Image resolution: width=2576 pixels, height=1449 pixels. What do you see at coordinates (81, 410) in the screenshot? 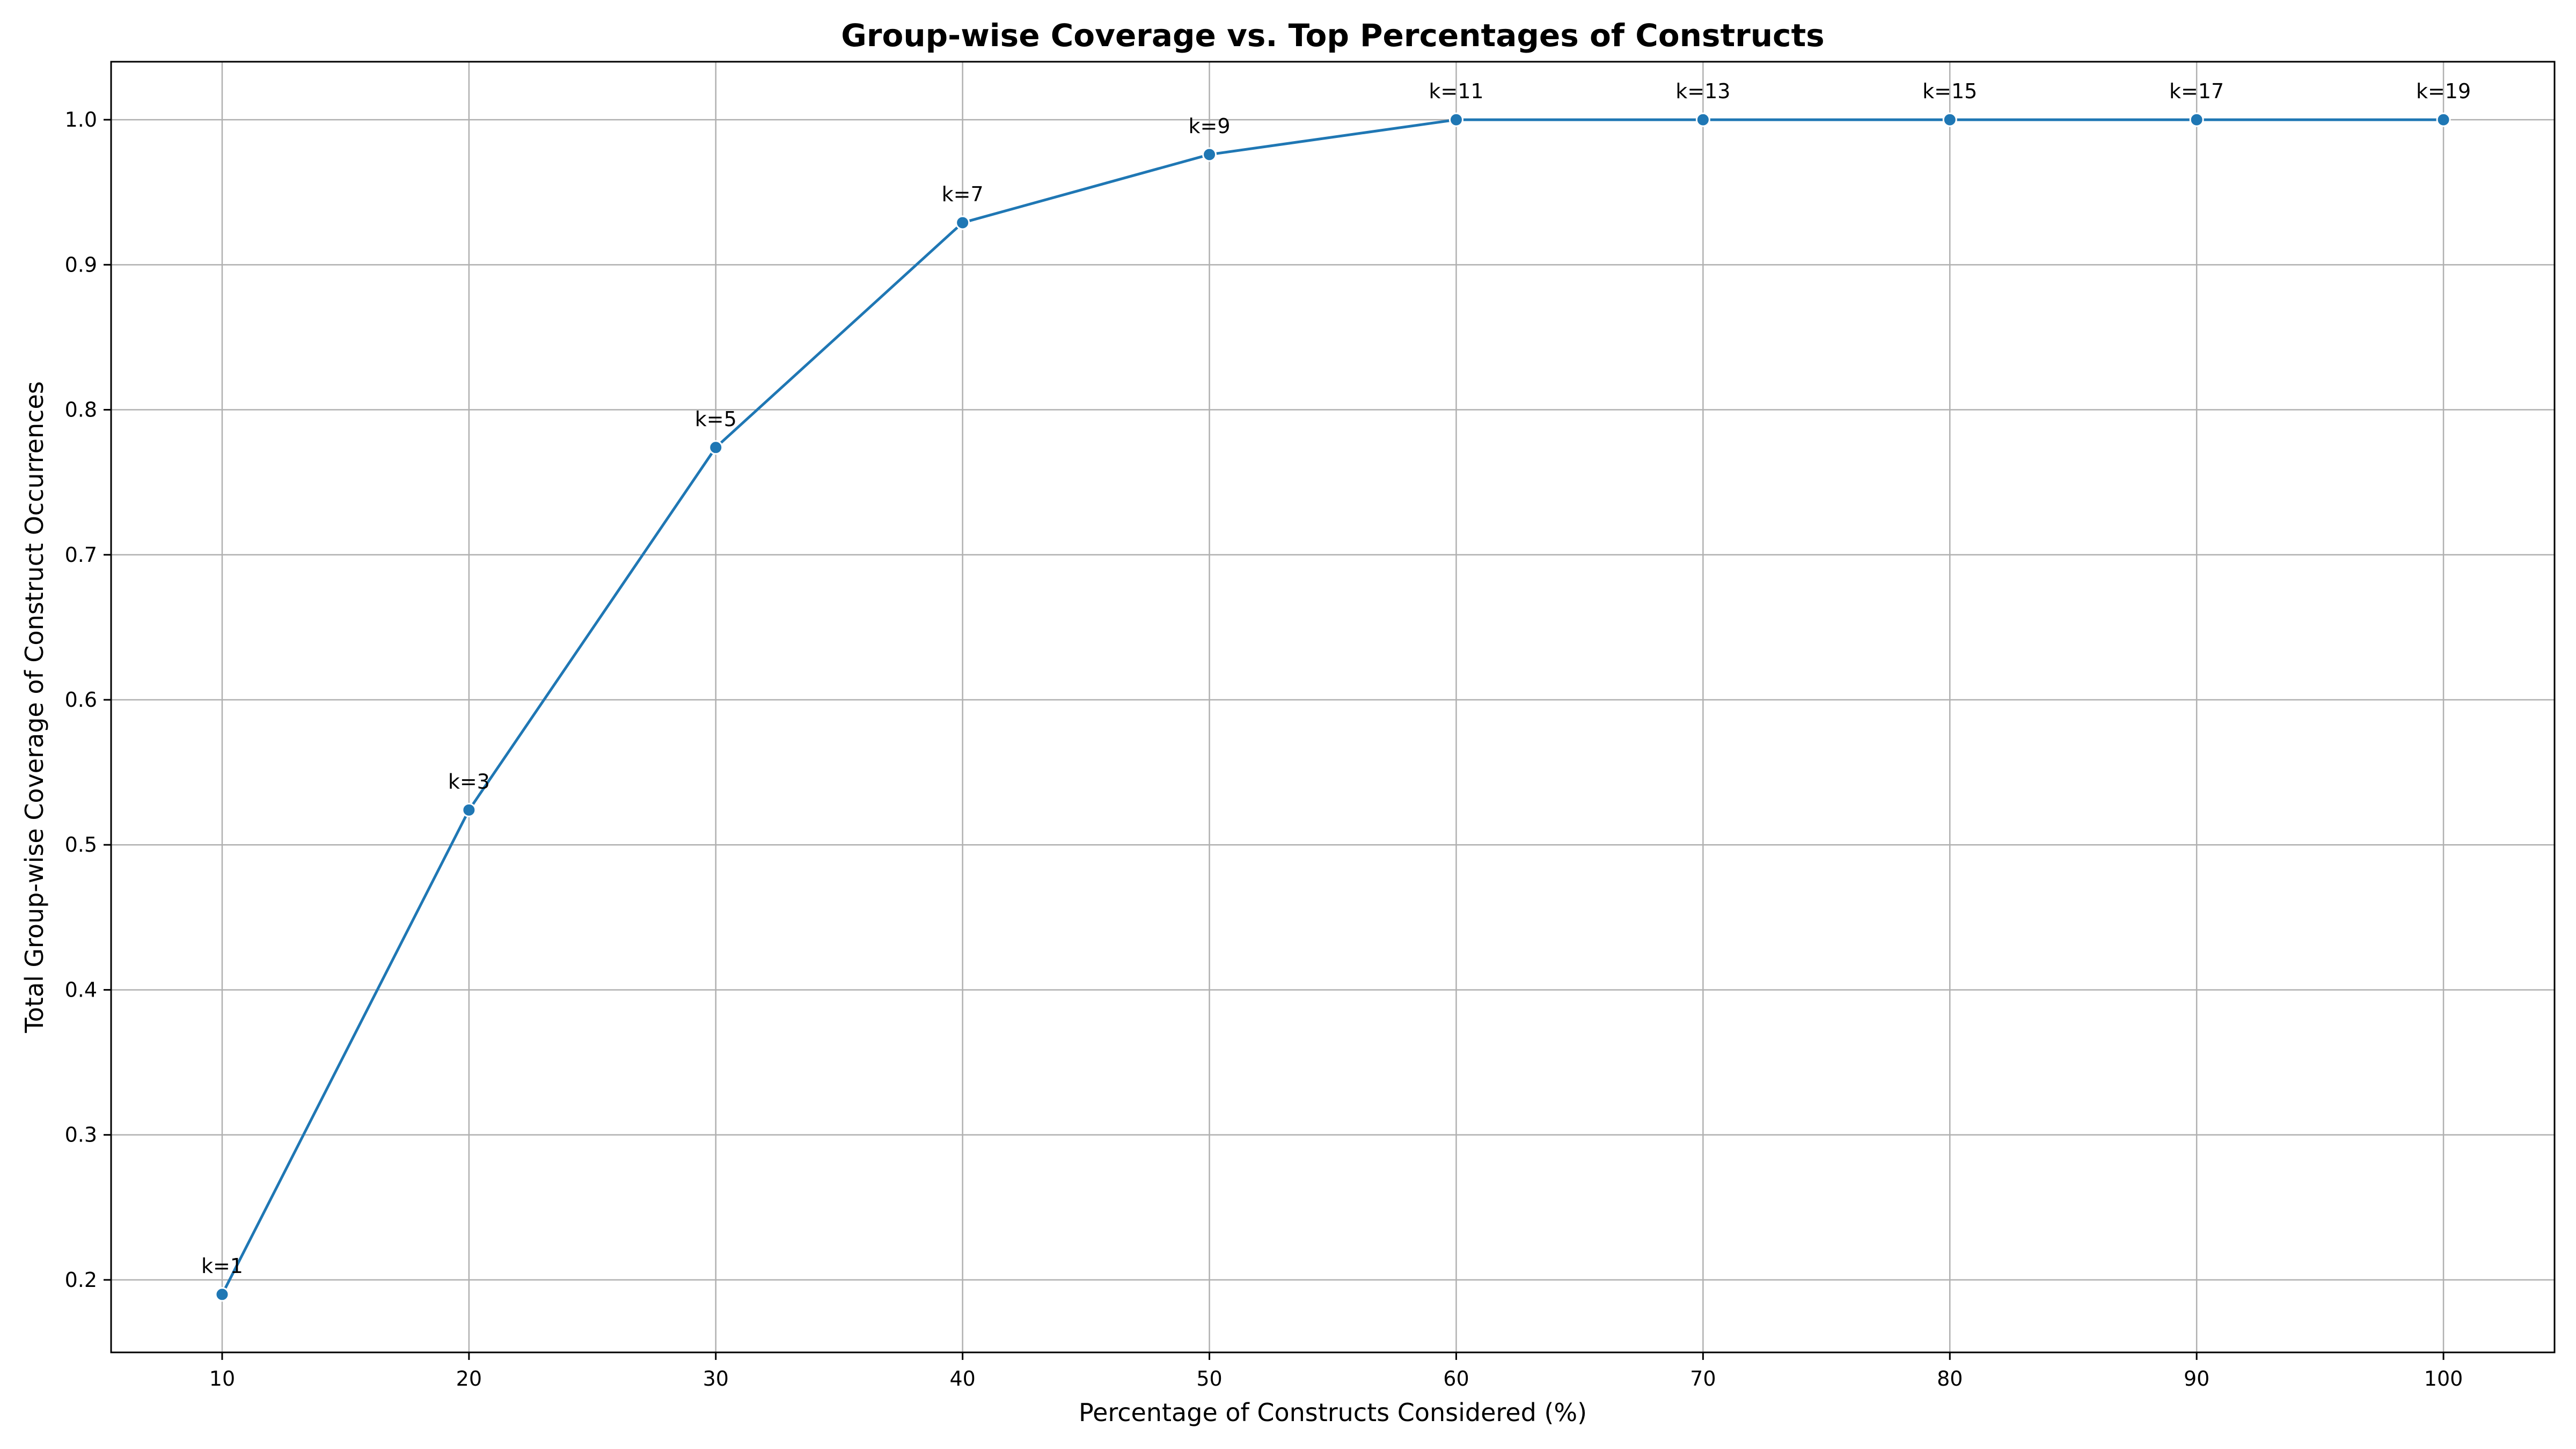
I see `y-tick-label: 0.8` at bounding box center [81, 410].